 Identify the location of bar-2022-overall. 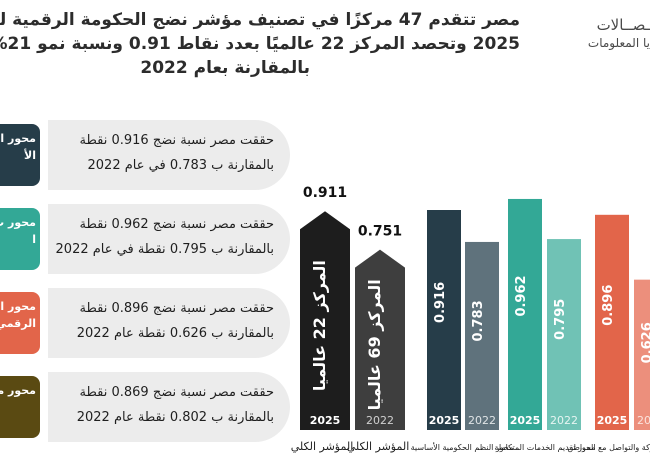
(380, 339).